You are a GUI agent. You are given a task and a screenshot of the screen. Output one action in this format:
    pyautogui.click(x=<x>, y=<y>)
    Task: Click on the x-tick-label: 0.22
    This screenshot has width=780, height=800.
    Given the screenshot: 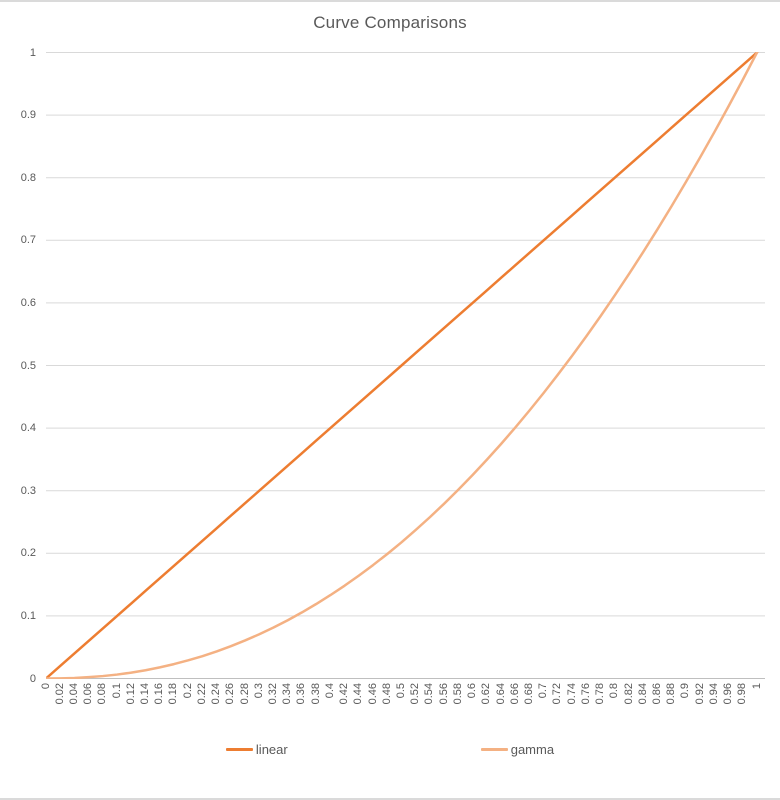 What is the action you would take?
    pyautogui.click(x=202, y=708)
    